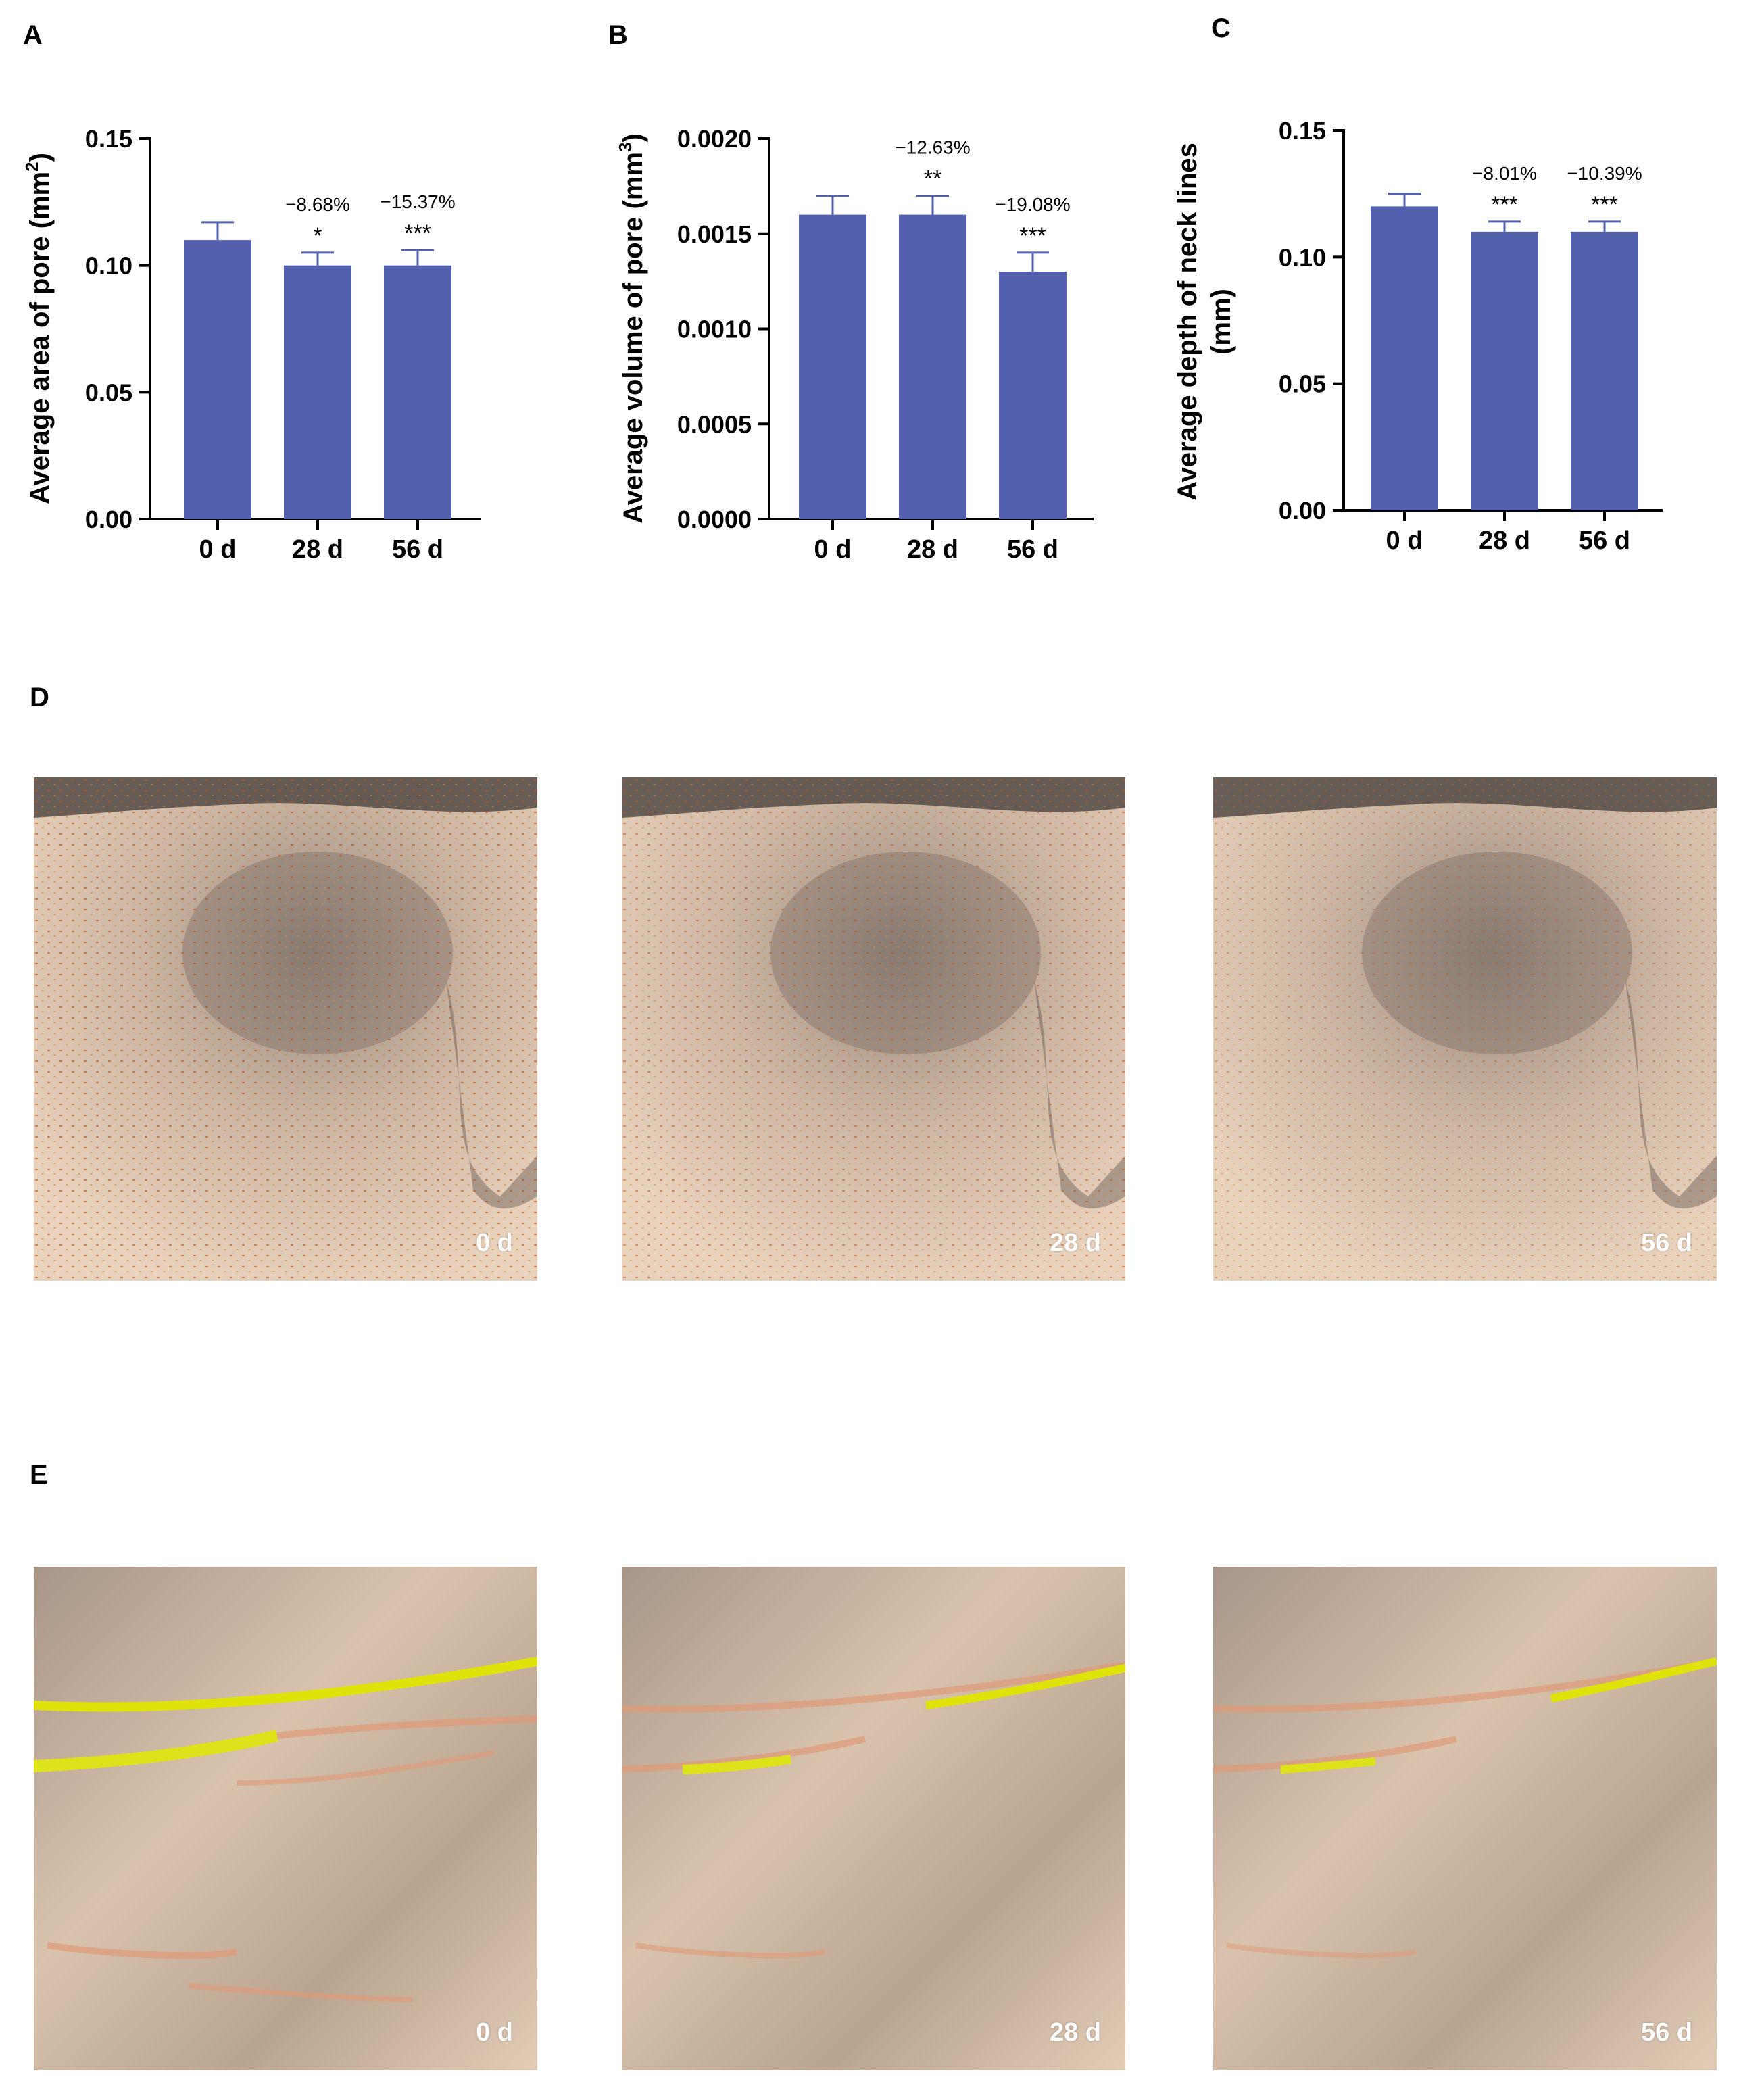 Image resolution: width=1739 pixels, height=2100 pixels. What do you see at coordinates (631, 328) in the screenshot?
I see `y-axis-label: Average volume of pore (mm3)` at bounding box center [631, 328].